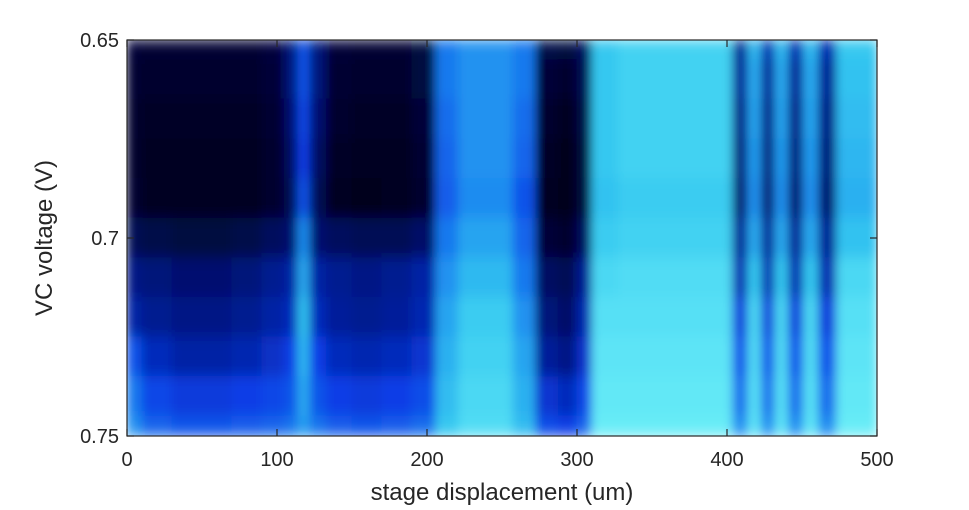 The width and height of the screenshot is (969, 510). I want to click on y-axis-label: VC voltage (V), so click(44, 238).